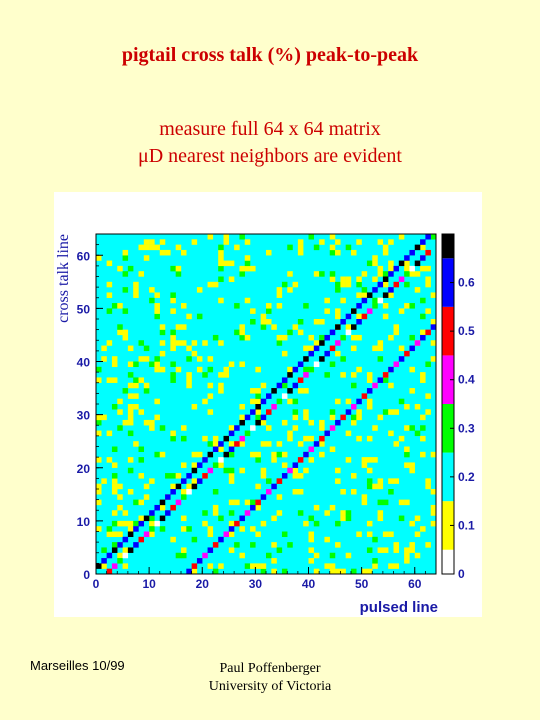 The image size is (540, 720). What do you see at coordinates (90, 407) in the screenshot?
I see `y-axis-ticks: 0 10 20 30 40 50 60` at bounding box center [90, 407].